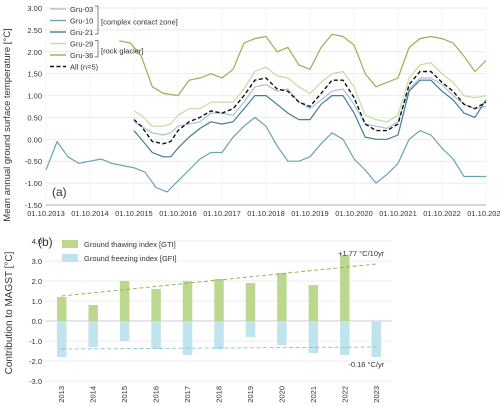  Describe the element at coordinates (281, 394) in the screenshot. I see `x-tick-label: 2020` at that location.